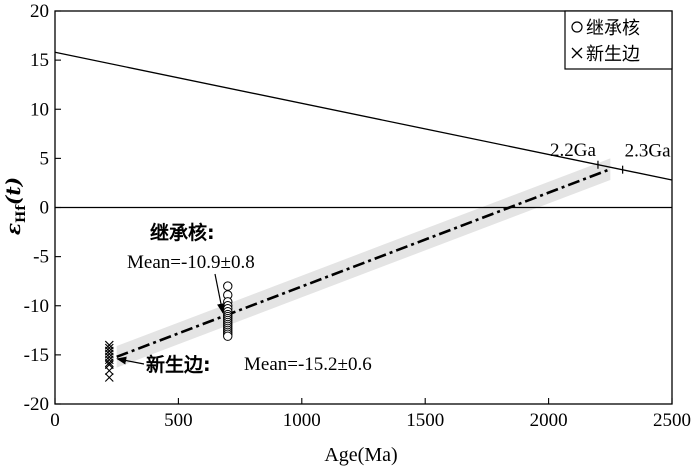 The width and height of the screenshot is (700, 469). Describe the element at coordinates (21, 213) in the screenshot. I see `y-axis-title-sub: Hf` at that location.